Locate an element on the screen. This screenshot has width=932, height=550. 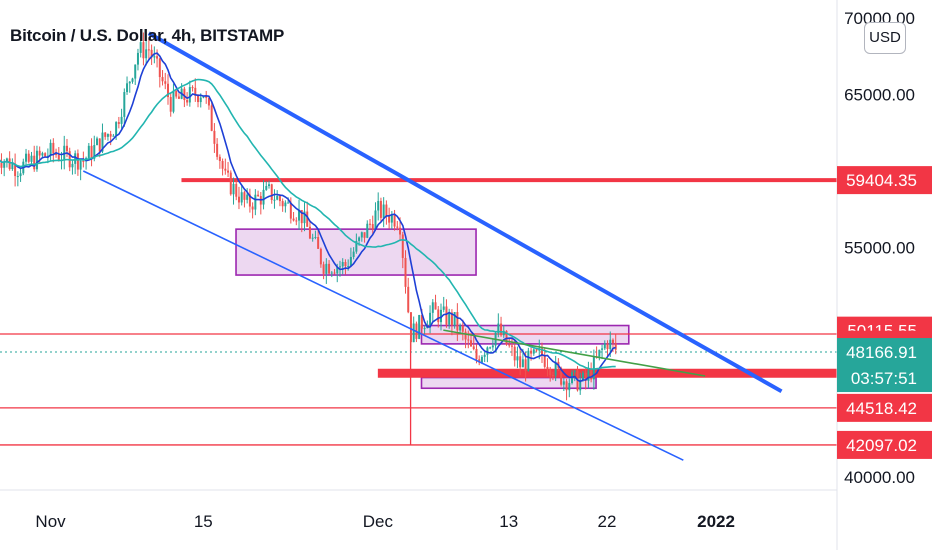
x-tick-label: Dec is located at coordinates (378, 521).